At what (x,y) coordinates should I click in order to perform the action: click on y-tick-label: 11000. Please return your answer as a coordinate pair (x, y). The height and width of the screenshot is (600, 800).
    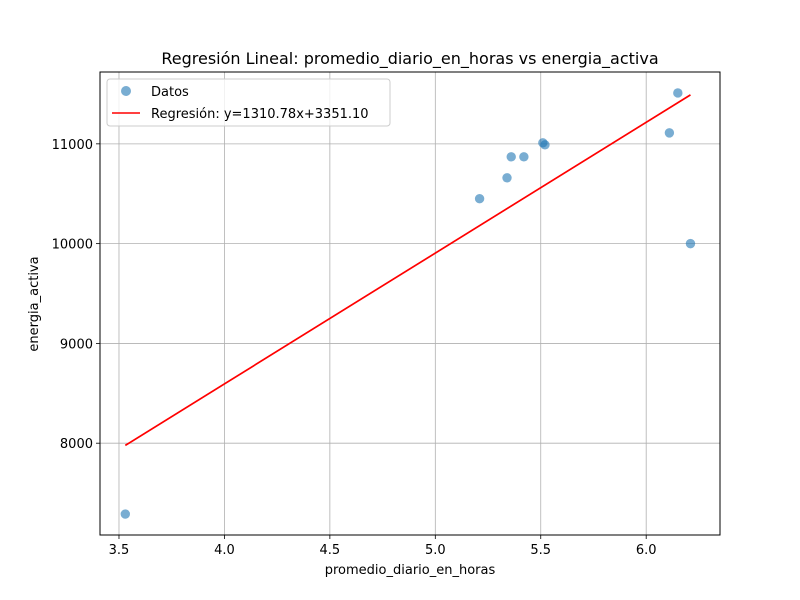
    Looking at the image, I should click on (72, 145).